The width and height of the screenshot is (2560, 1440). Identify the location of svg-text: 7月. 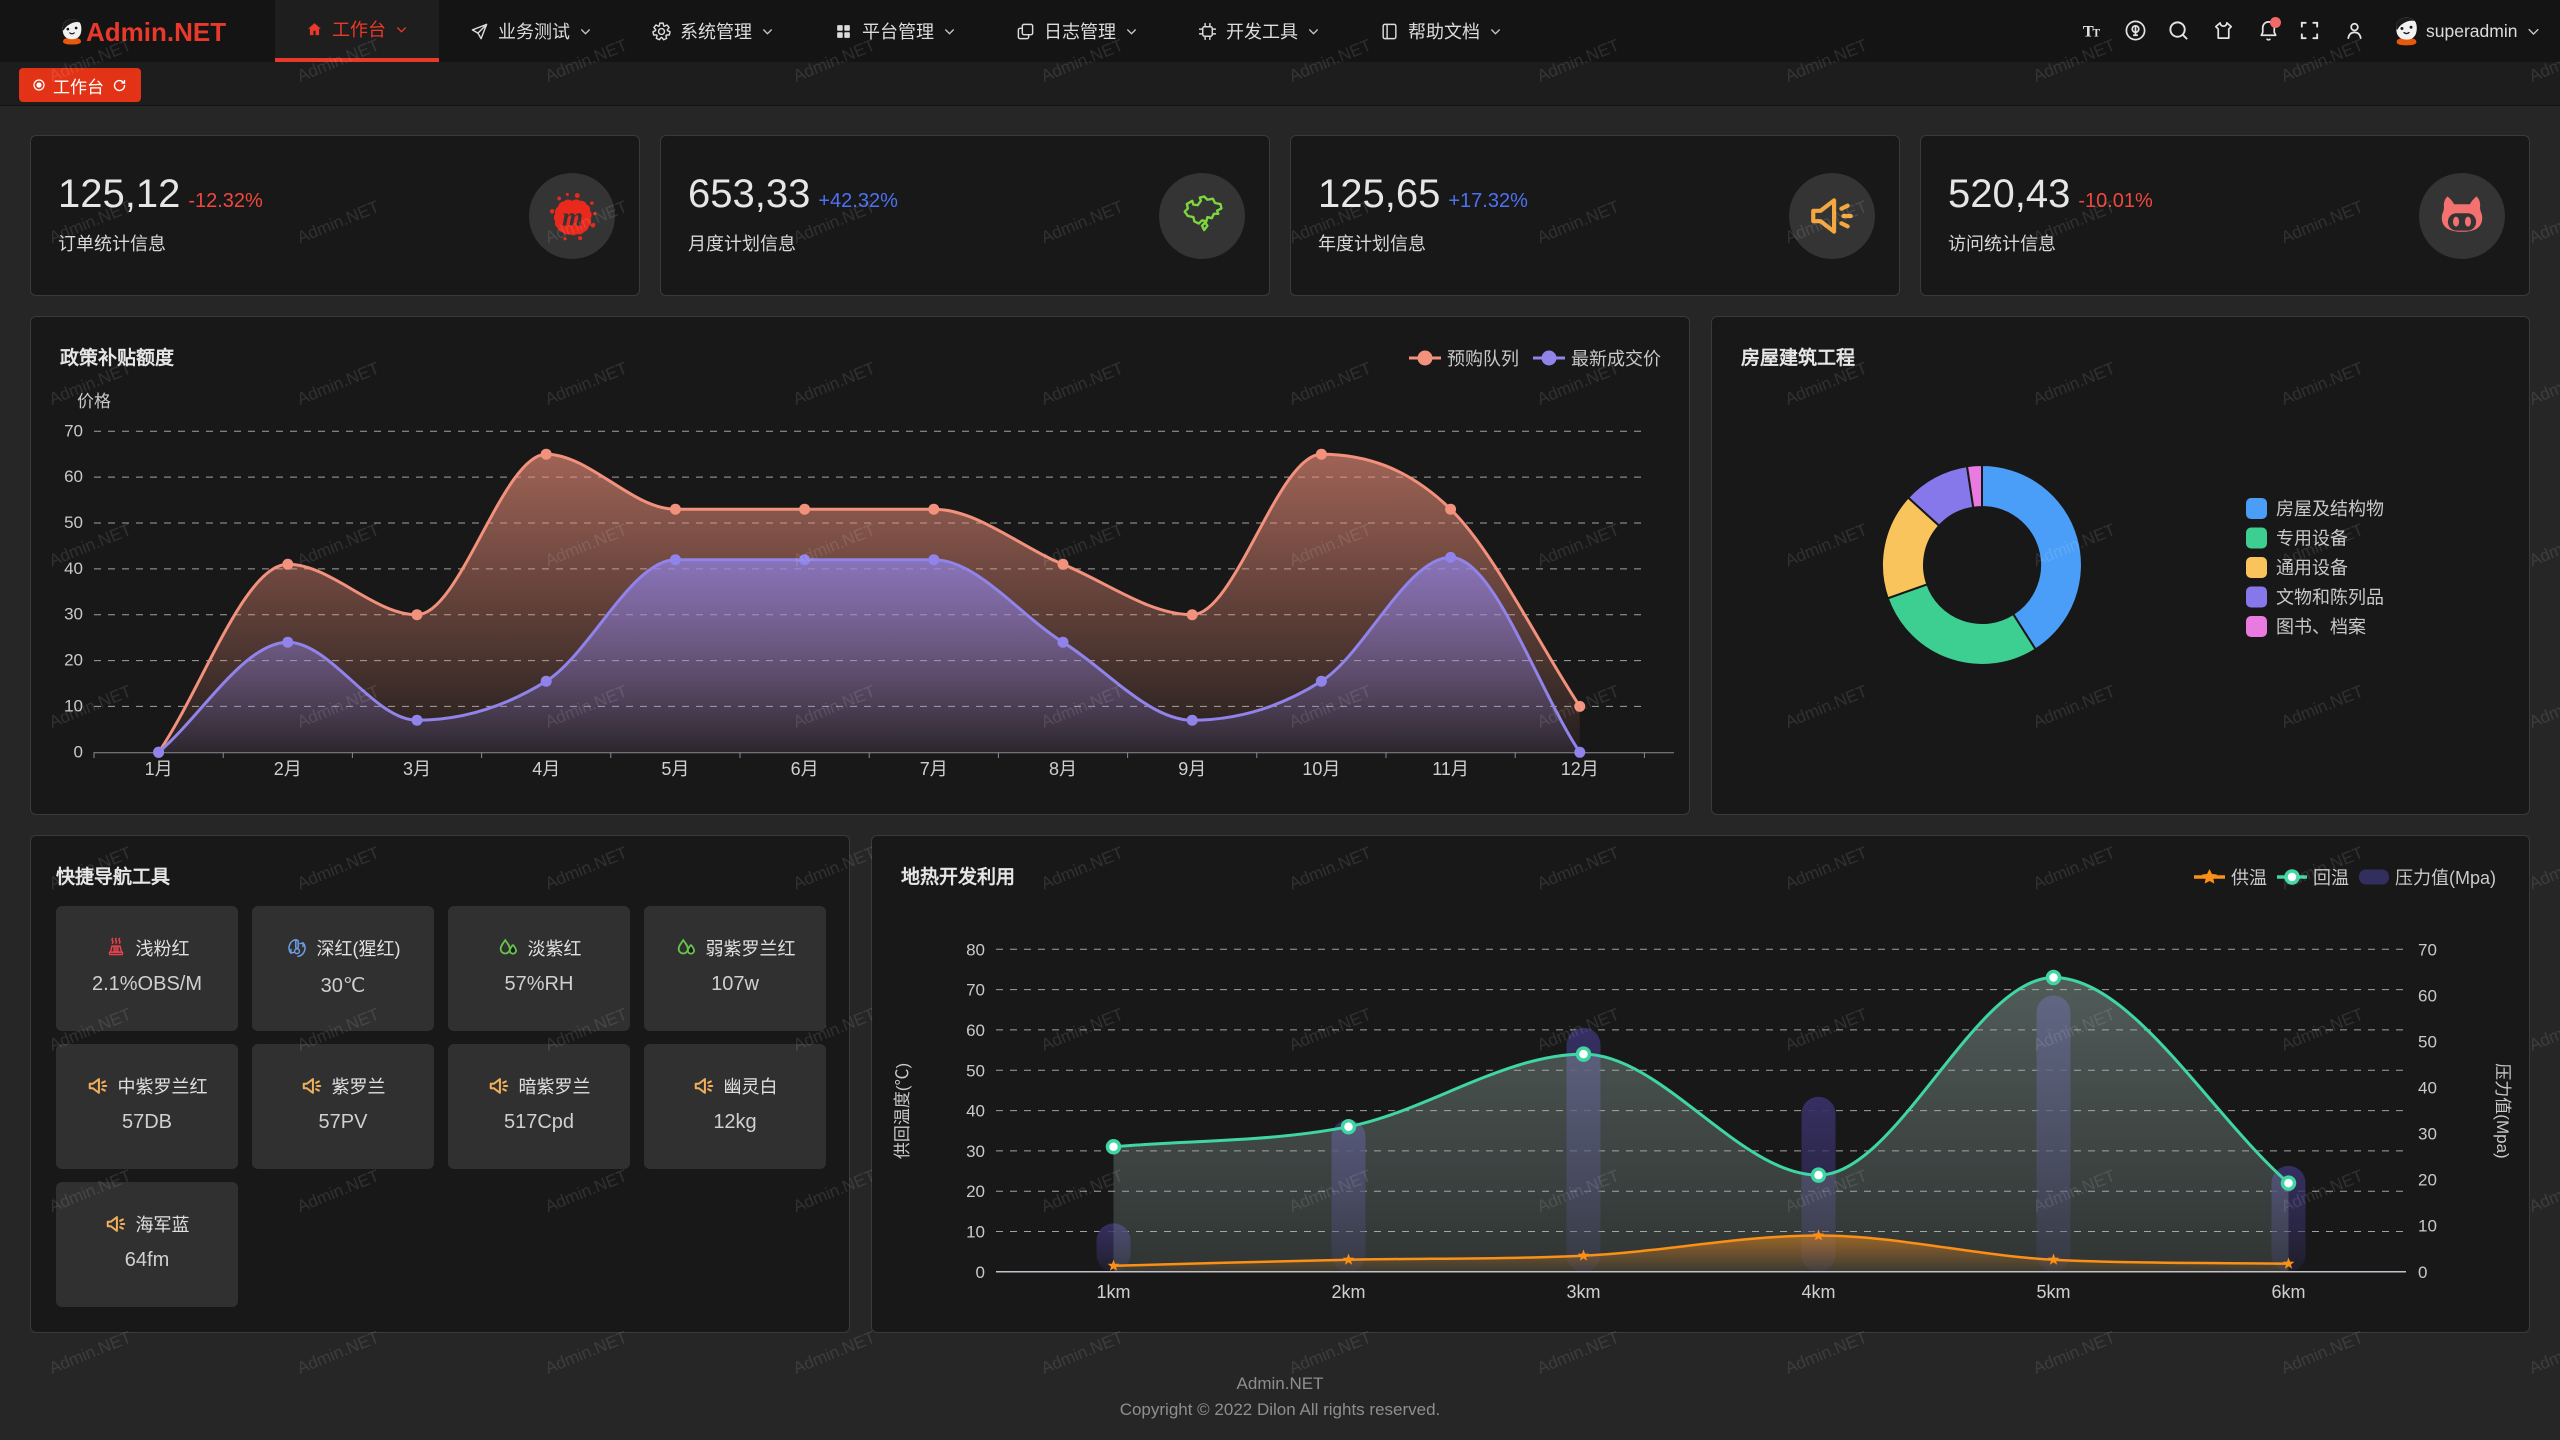
(934, 769).